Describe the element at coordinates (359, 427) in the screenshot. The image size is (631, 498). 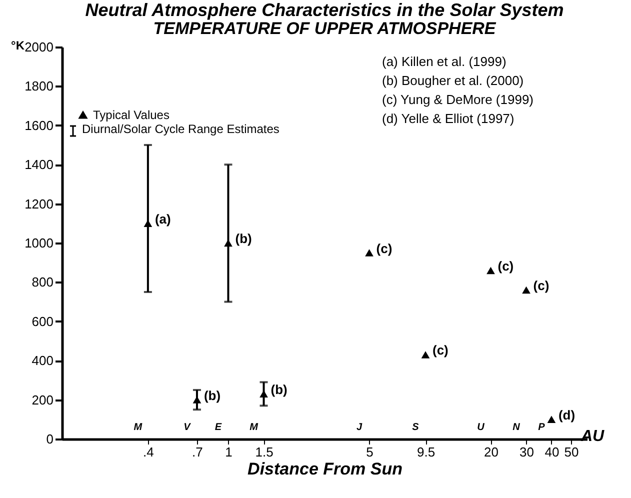
I see `annotation: J` at that location.